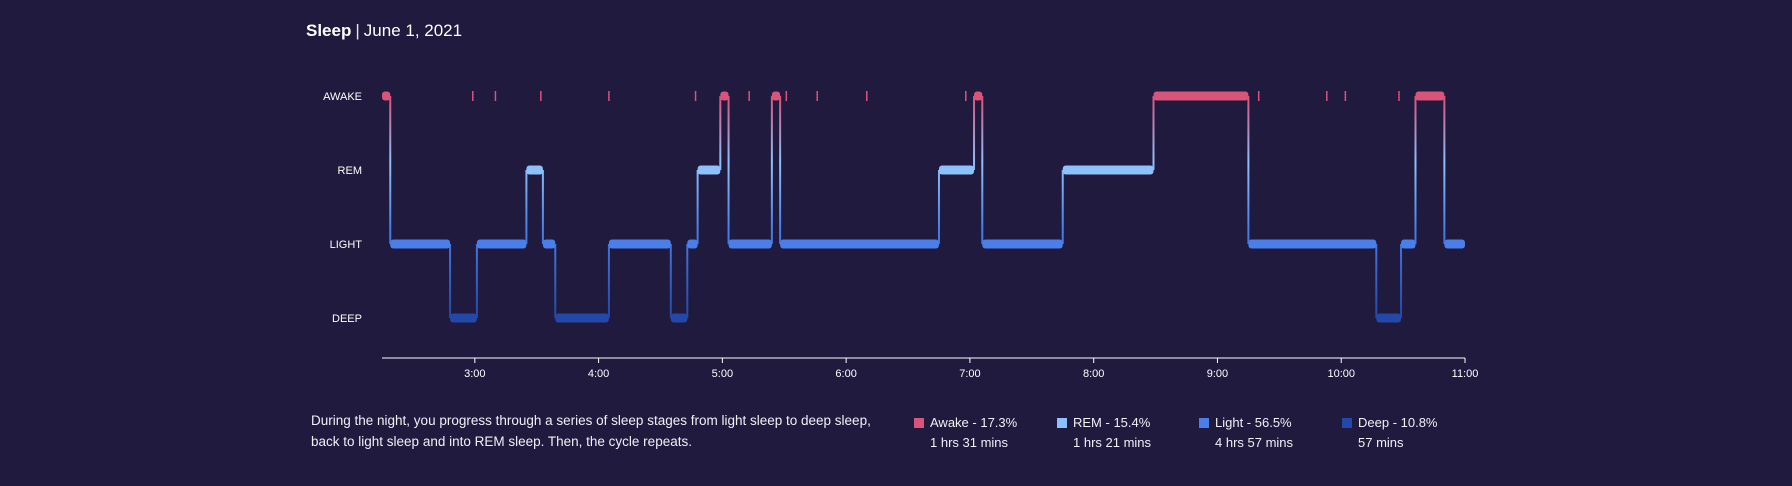 The height and width of the screenshot is (486, 1792). I want to click on legend-label: Awake - 17.3%, so click(974, 422).